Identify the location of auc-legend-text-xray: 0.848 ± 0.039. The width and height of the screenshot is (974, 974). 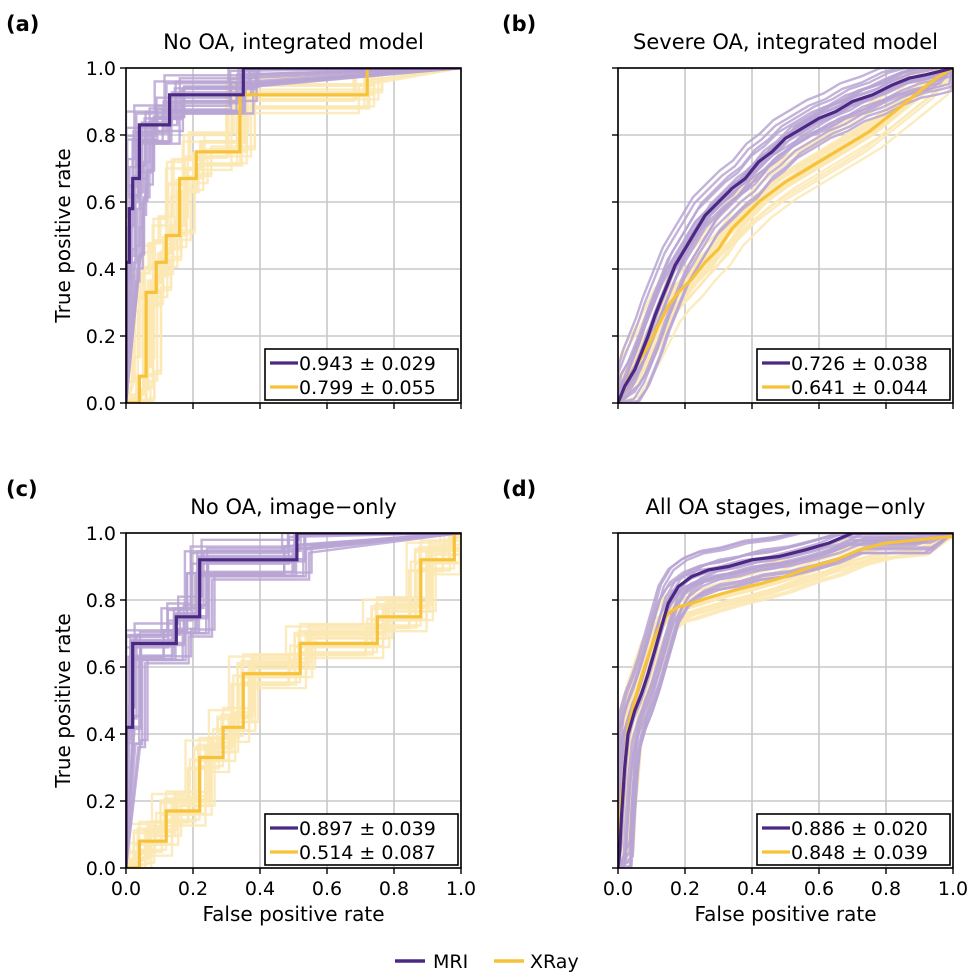
(859, 853).